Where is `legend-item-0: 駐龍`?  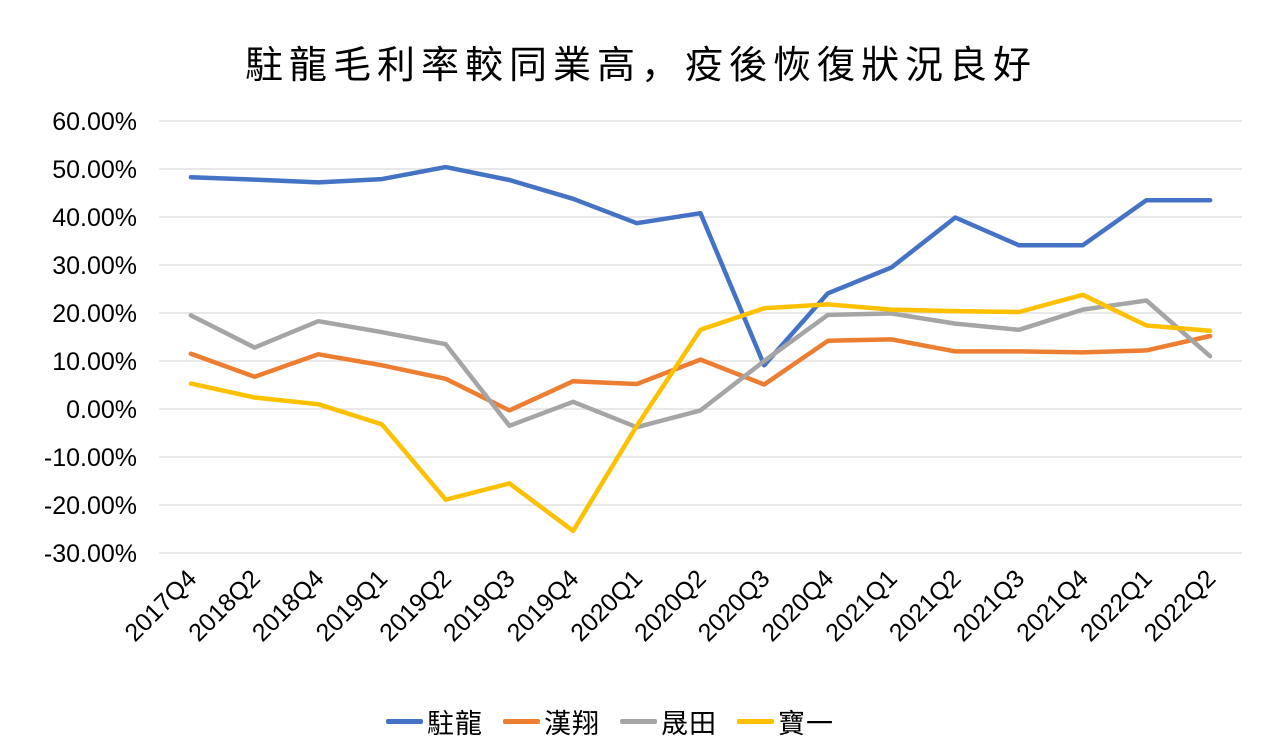
legend-item-0: 駐龍 is located at coordinates (434, 721).